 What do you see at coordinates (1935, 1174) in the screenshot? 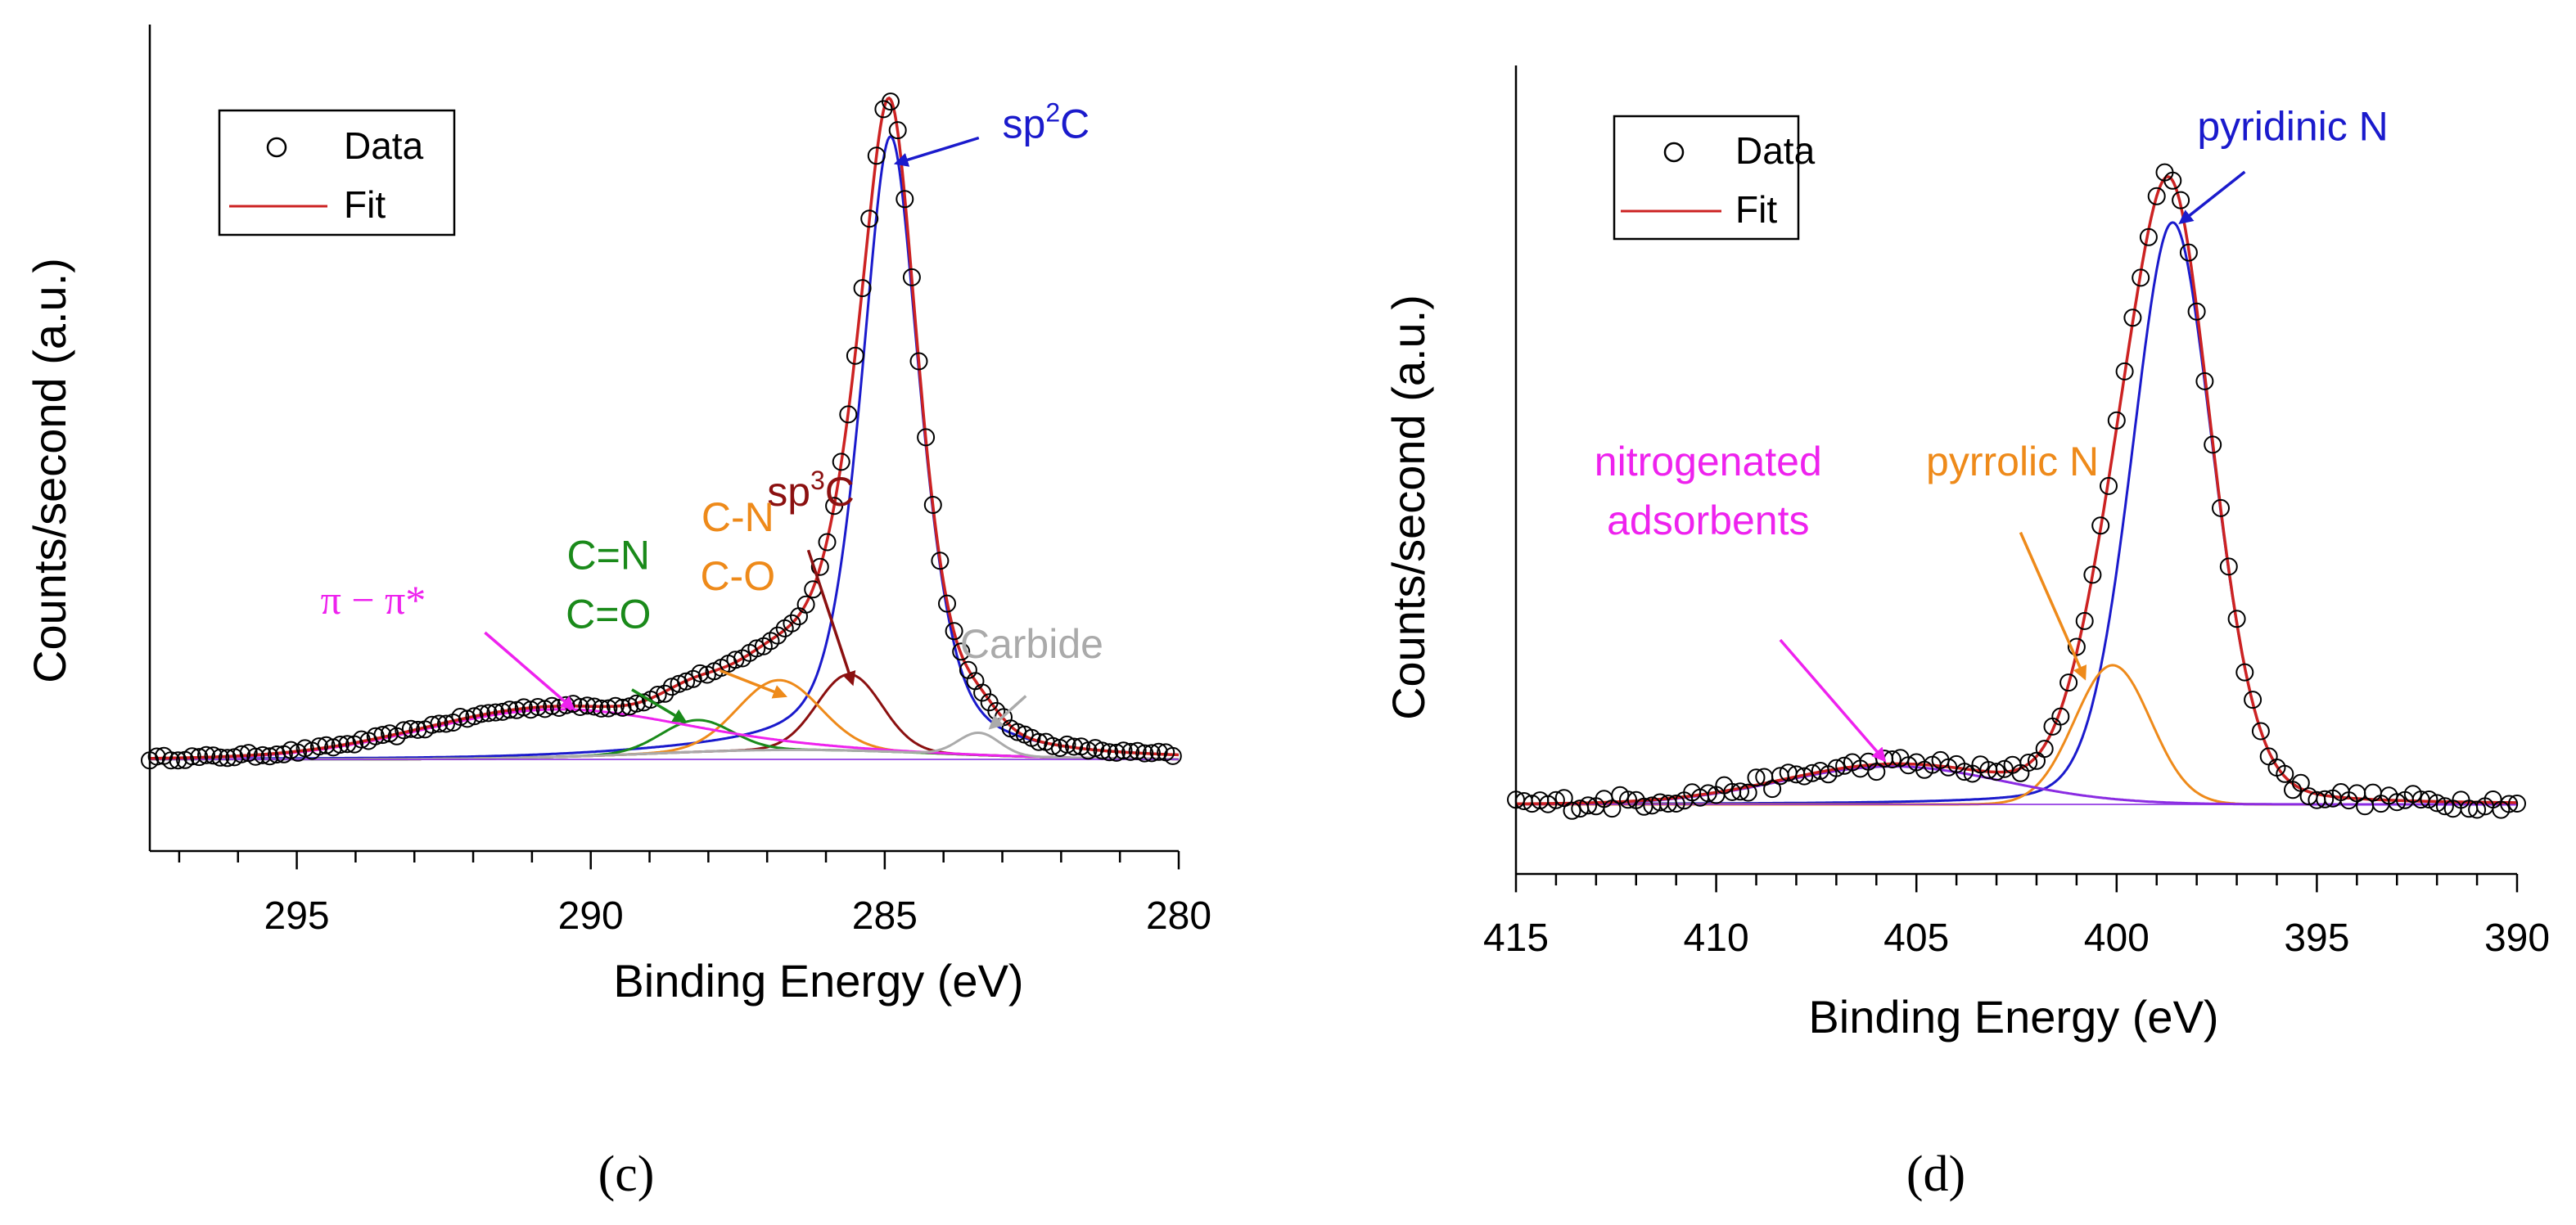
I see `panel-d-caption: (d)` at bounding box center [1935, 1174].